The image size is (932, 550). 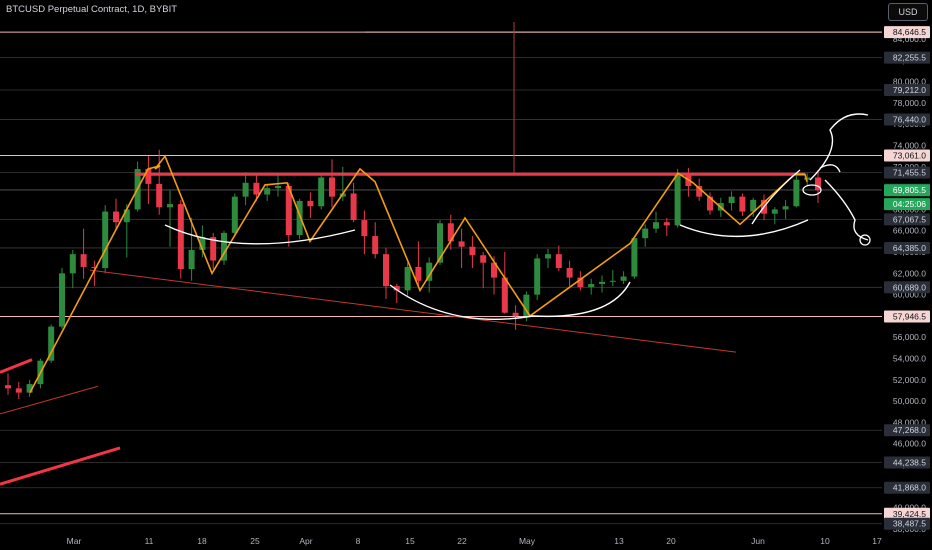 What do you see at coordinates (619, 541) in the screenshot?
I see `x-tick-label: 13` at bounding box center [619, 541].